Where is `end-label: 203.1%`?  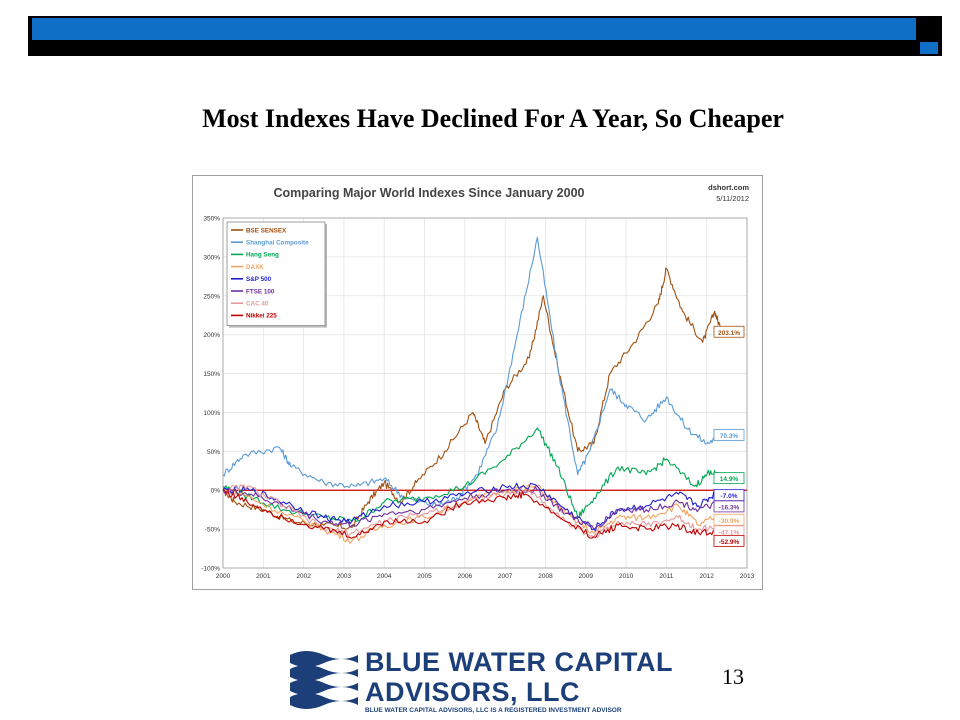
end-label: 203.1% is located at coordinates (729, 333).